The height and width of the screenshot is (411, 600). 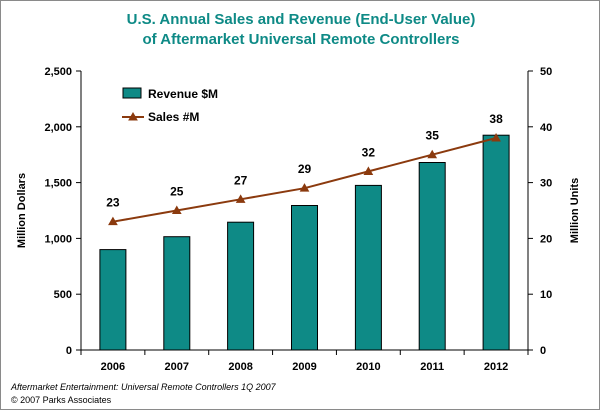 I want to click on sales-marker-2010, so click(x=368, y=170).